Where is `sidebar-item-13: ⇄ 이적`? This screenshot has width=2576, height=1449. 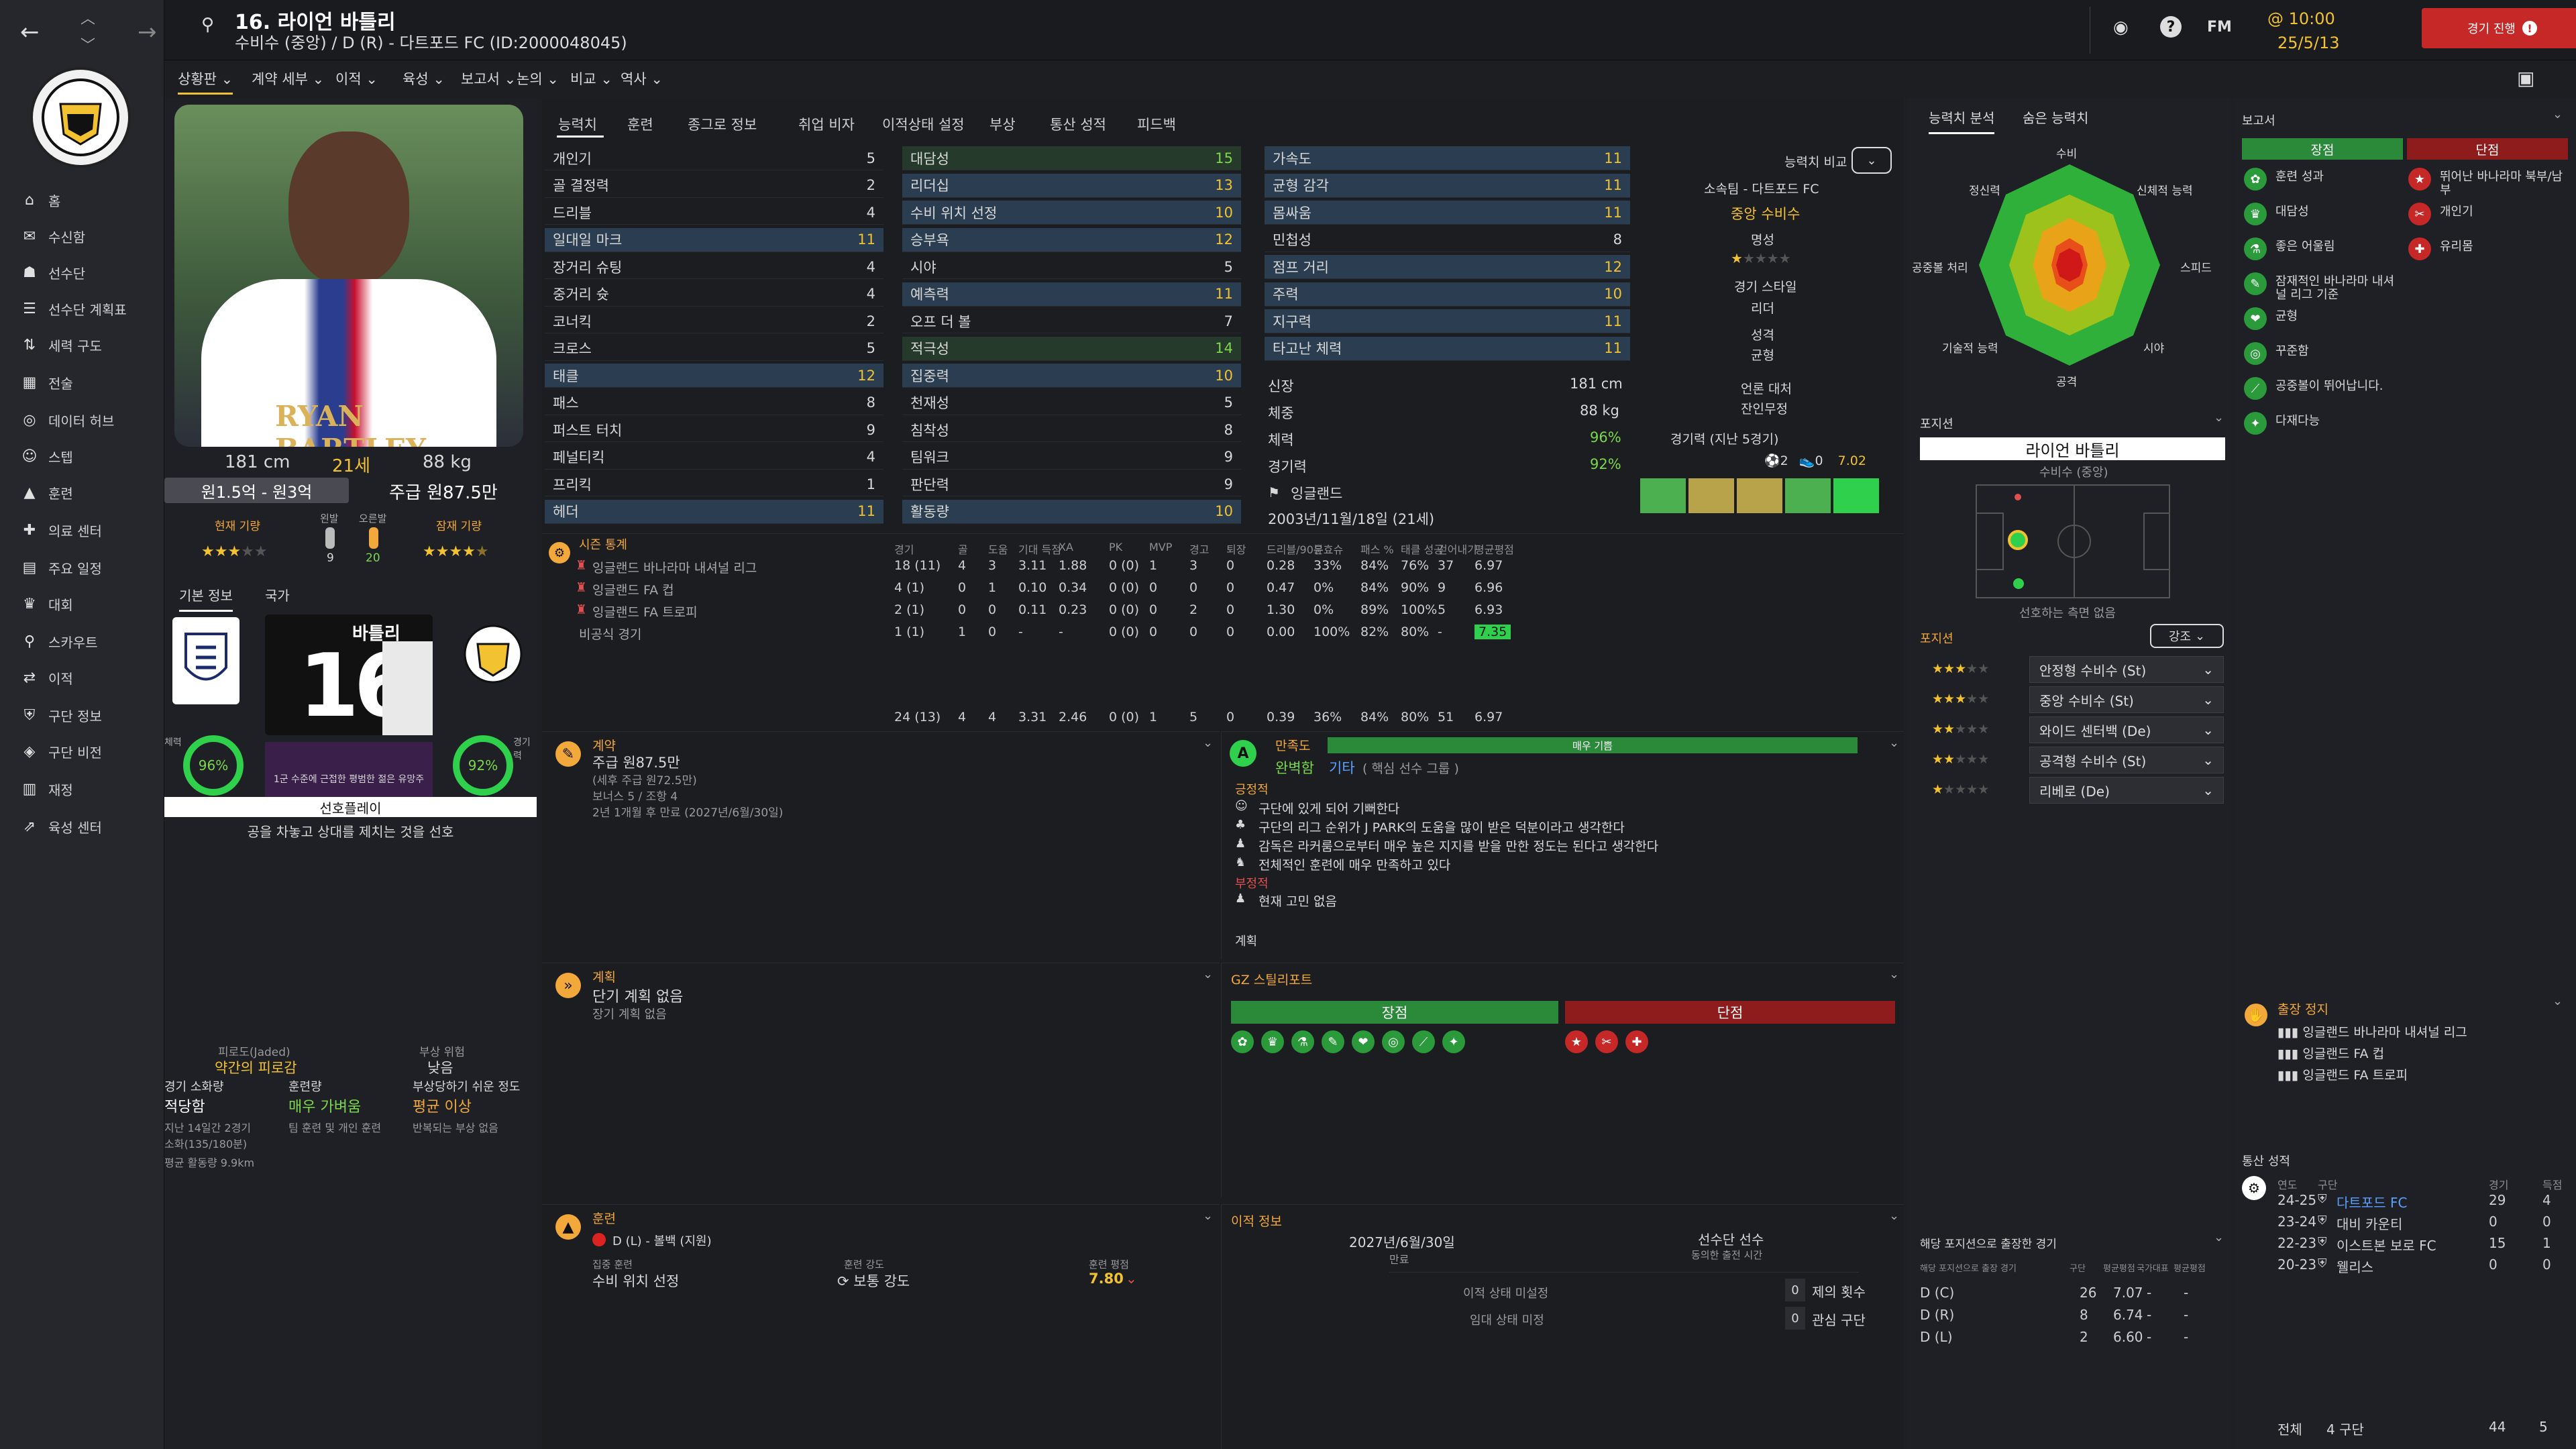
sidebar-item-13: ⇄ 이적 is located at coordinates (46, 677).